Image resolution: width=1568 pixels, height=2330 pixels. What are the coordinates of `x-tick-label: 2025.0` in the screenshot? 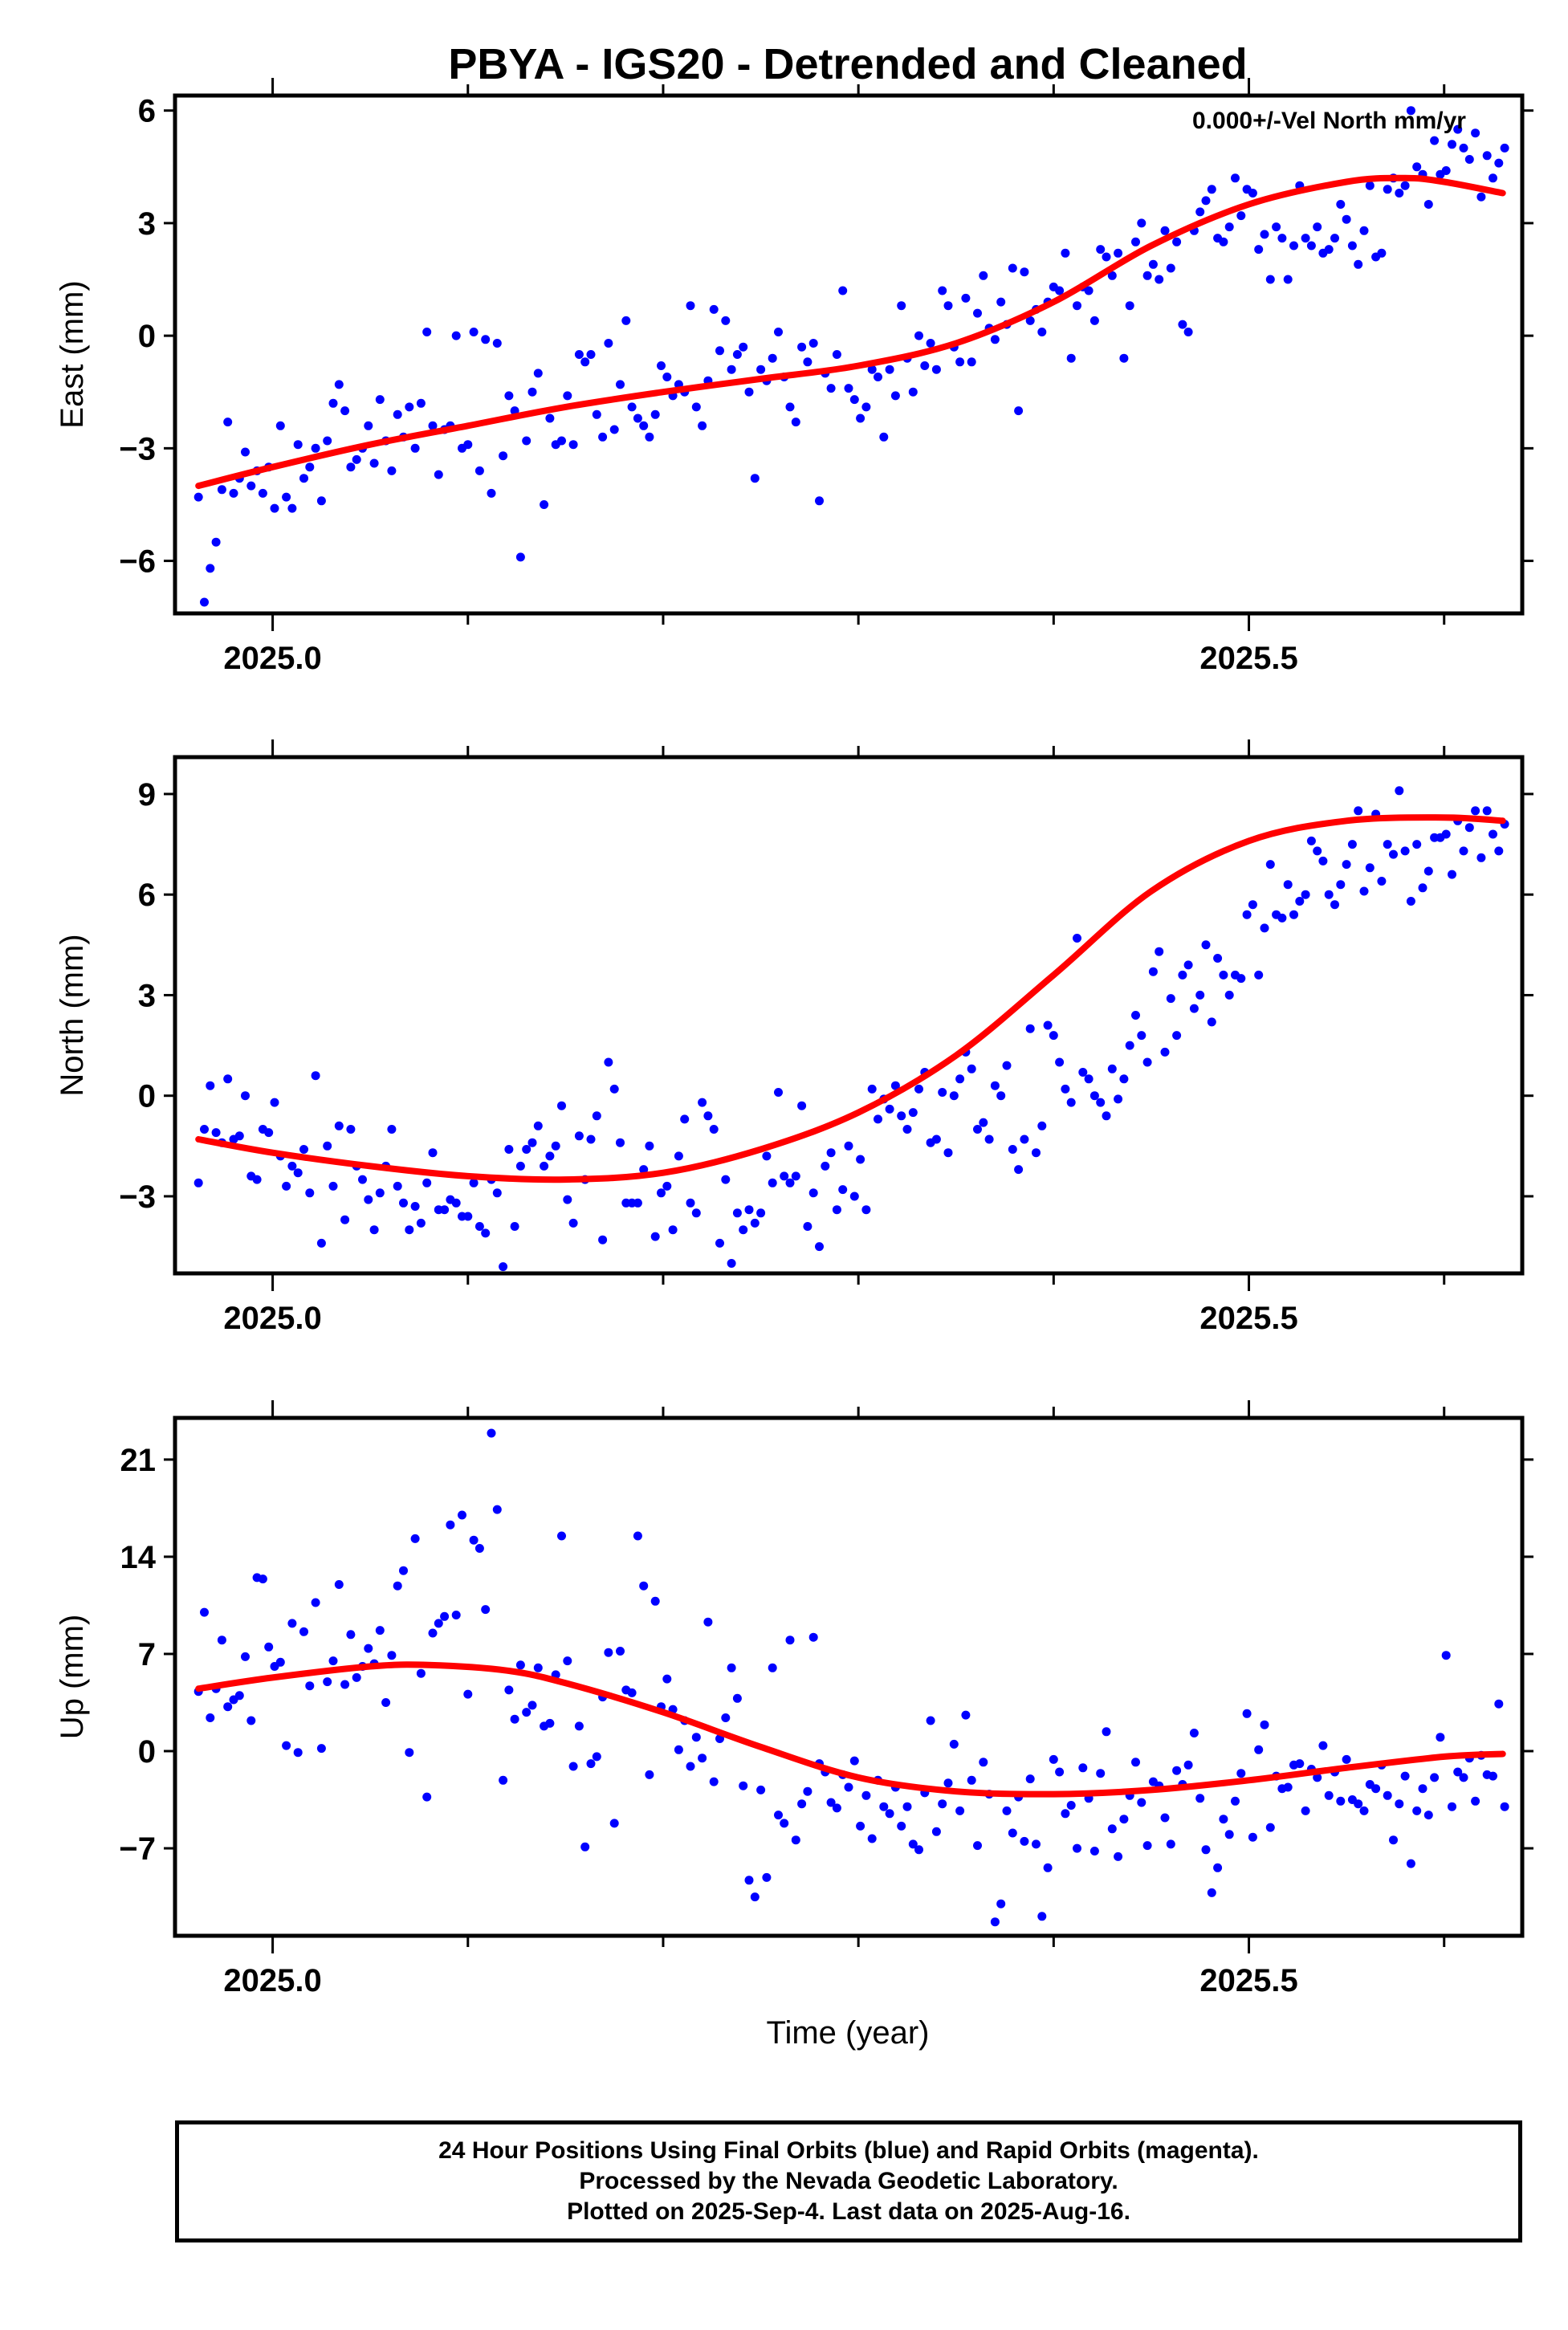 It's located at (272, 658).